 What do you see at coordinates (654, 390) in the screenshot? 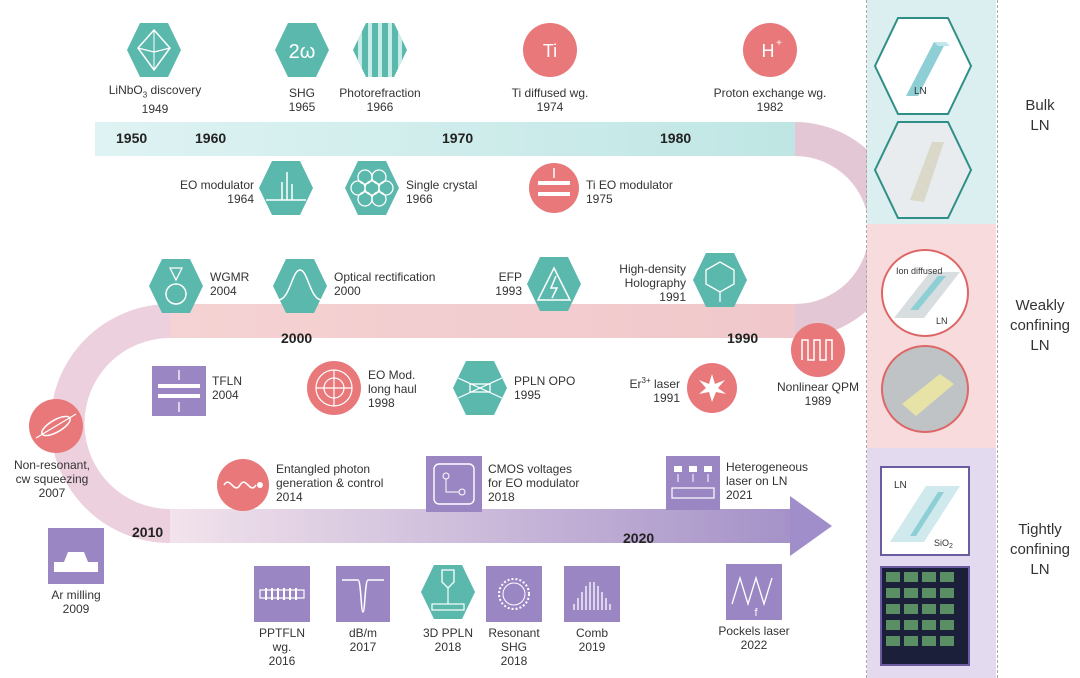
I see `event-er-laser: Er3+ laser 1991` at bounding box center [654, 390].